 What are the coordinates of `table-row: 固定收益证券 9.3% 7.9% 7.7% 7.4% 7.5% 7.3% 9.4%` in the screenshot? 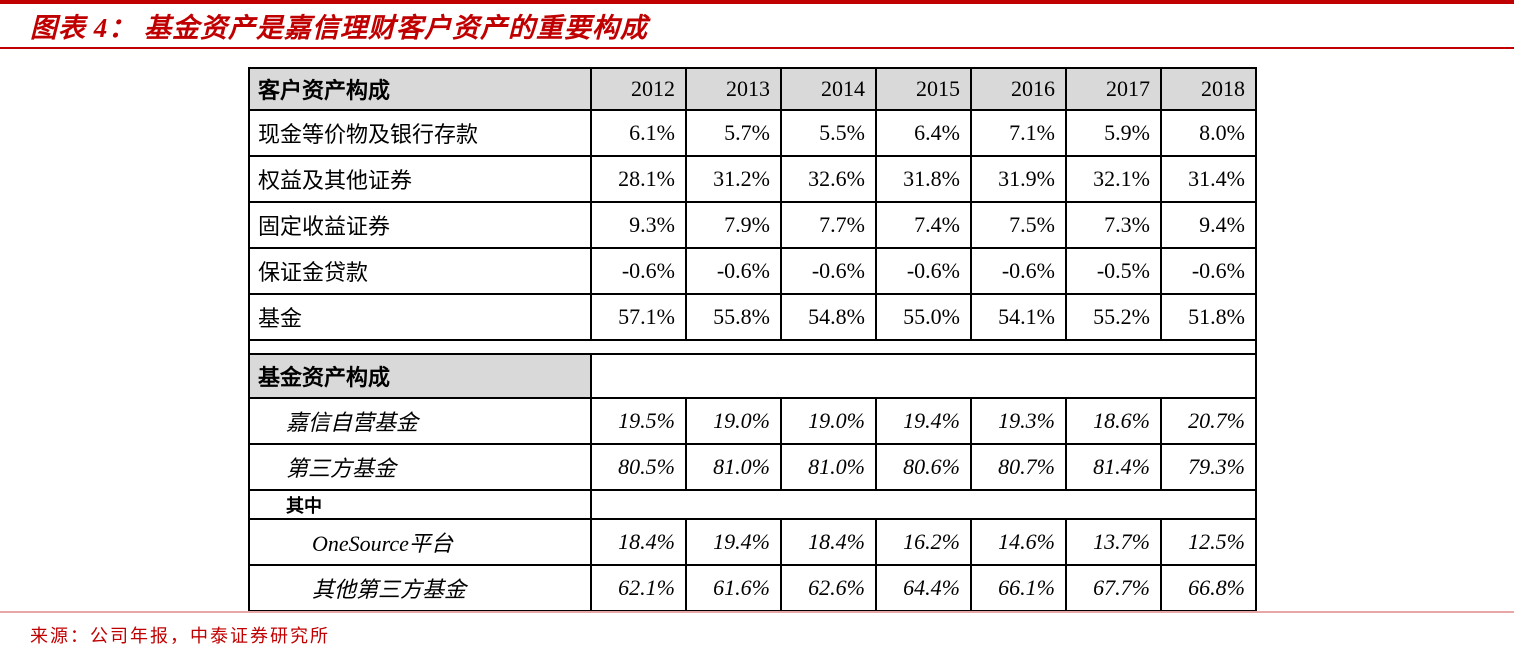 It's located at (752, 225).